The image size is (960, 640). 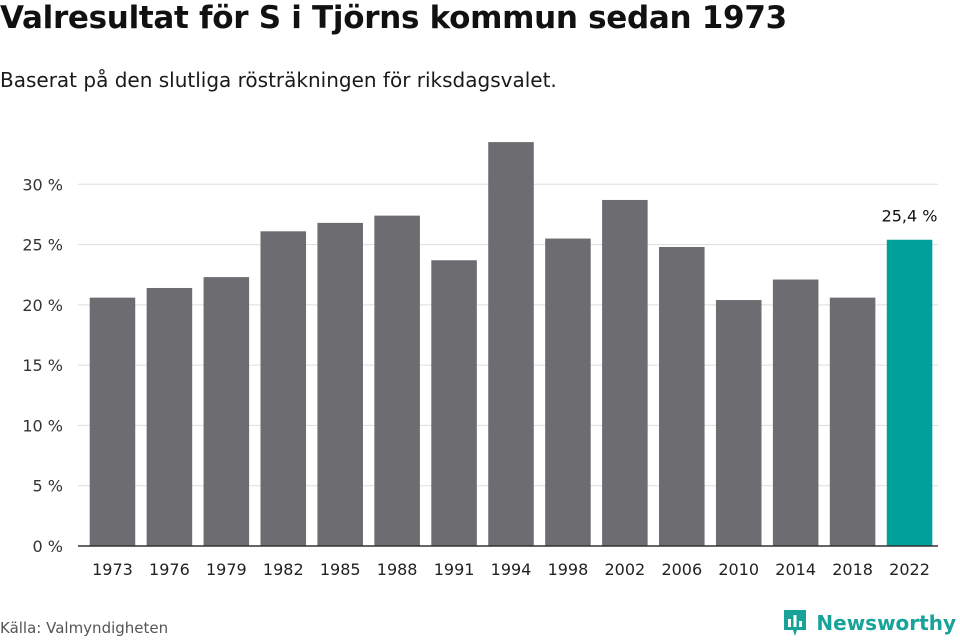 What do you see at coordinates (340, 384) in the screenshot?
I see `bar-1985` at bounding box center [340, 384].